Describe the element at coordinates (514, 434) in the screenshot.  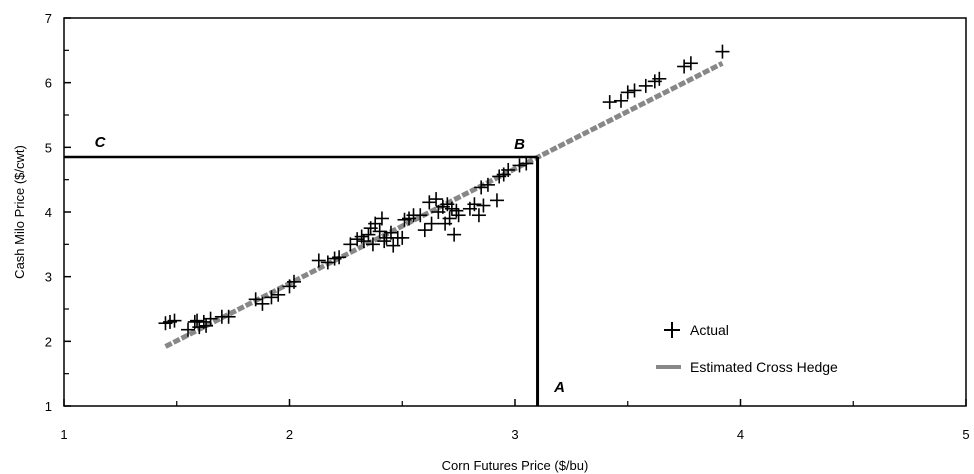
I see `x-tick-label: 3` at that location.